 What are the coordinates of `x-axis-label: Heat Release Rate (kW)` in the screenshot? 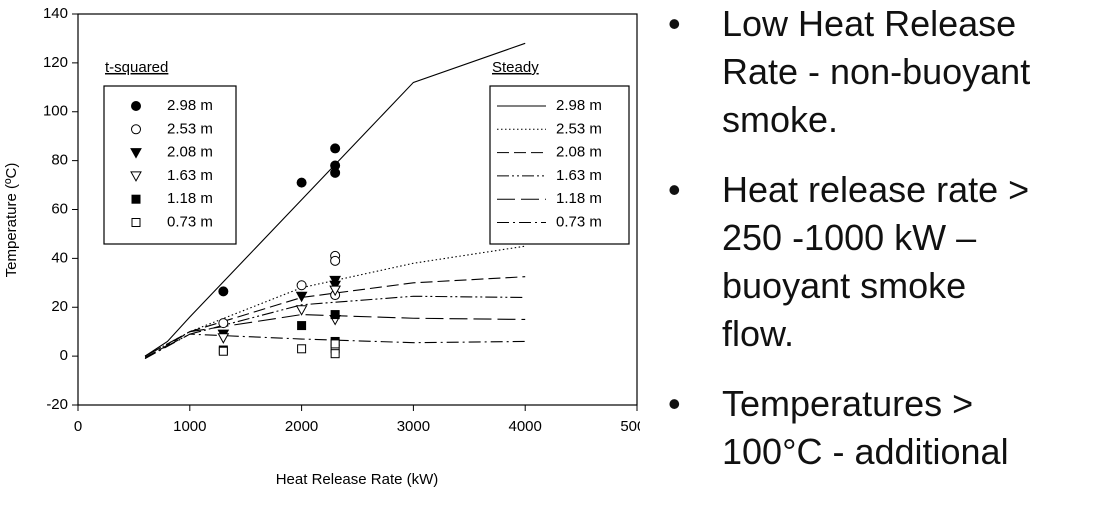 It's located at (357, 479).